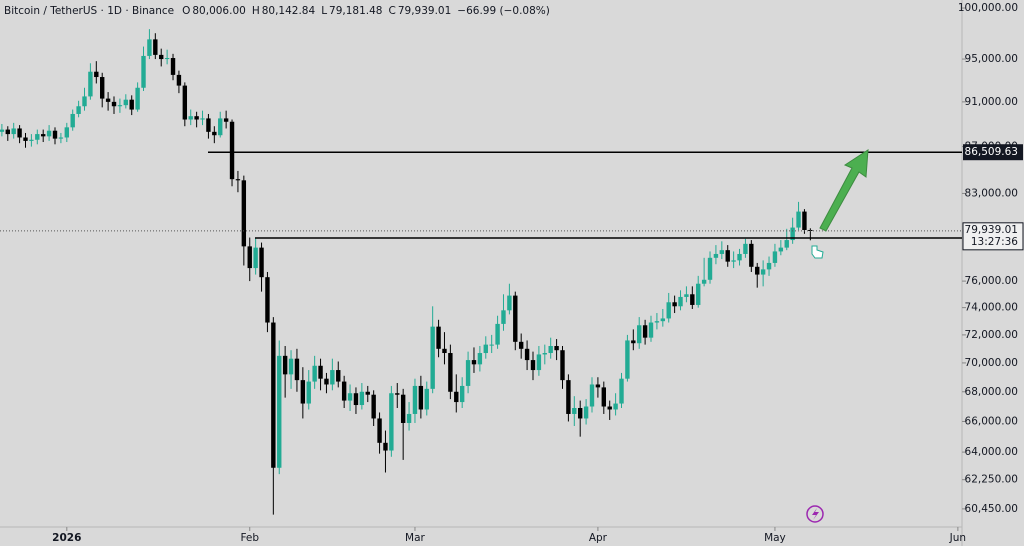 Image resolution: width=1024 pixels, height=546 pixels. What do you see at coordinates (991, 509) in the screenshot?
I see `y-tick-label: 60,450.00` at bounding box center [991, 509].